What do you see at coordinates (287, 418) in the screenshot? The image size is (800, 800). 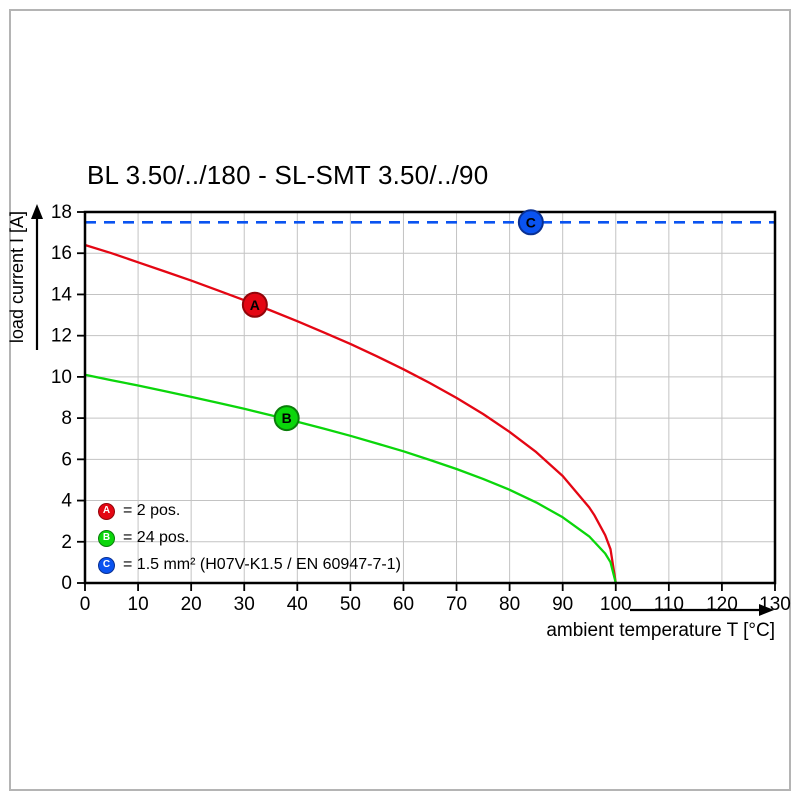 I see `svg-text: B` at bounding box center [287, 418].